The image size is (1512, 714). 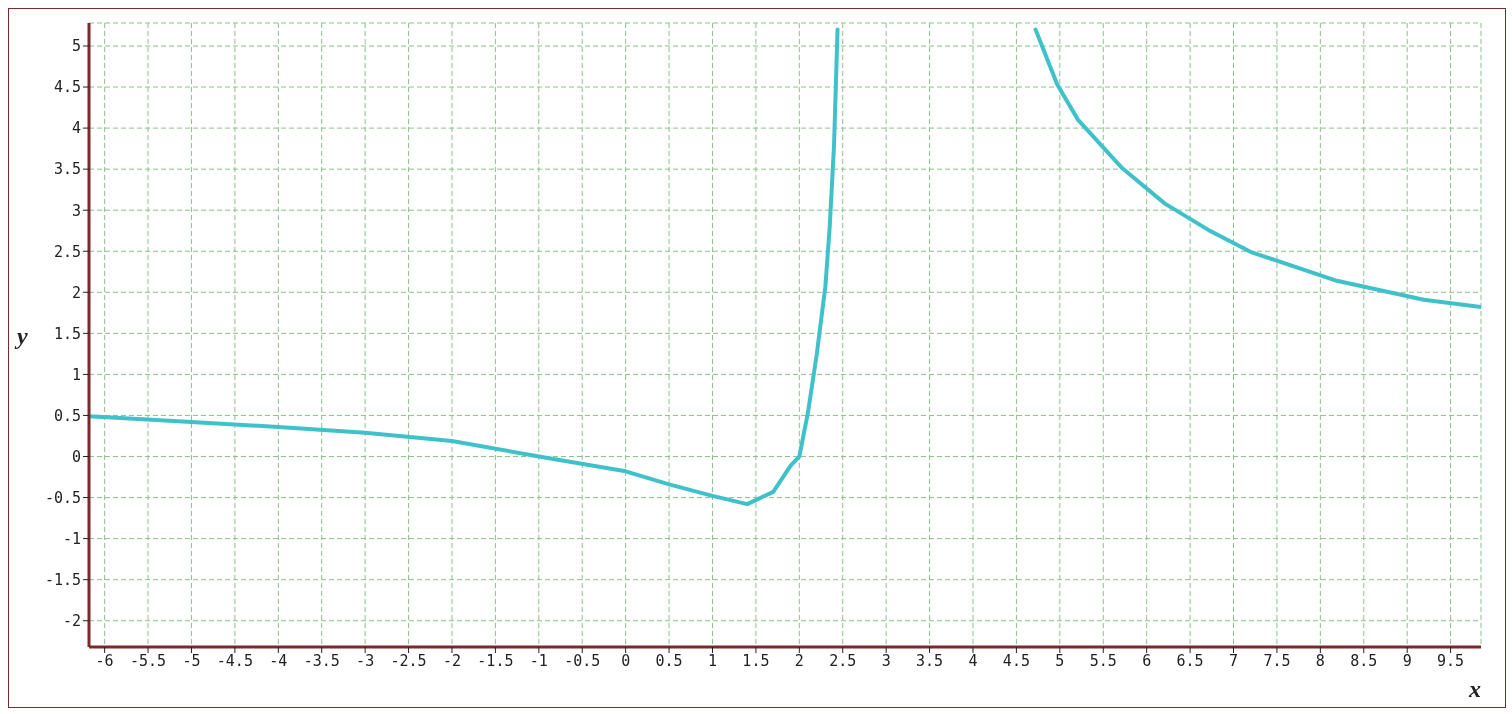 What do you see at coordinates (756, 660) in the screenshot?
I see `x-tick-label: 1.5` at bounding box center [756, 660].